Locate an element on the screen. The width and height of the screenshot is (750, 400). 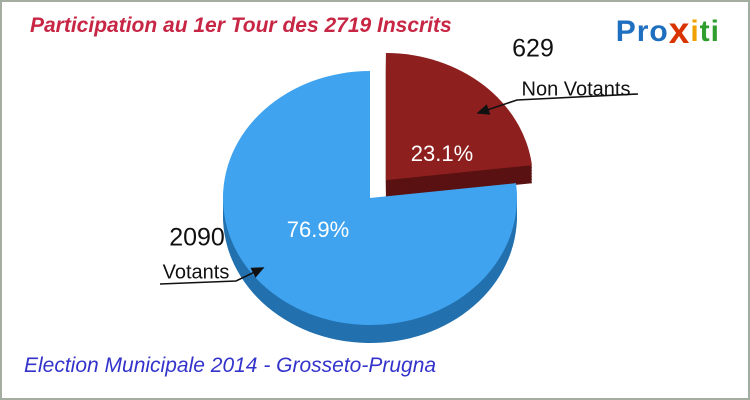
non-votants-callout-line is located at coordinates (557, 104).